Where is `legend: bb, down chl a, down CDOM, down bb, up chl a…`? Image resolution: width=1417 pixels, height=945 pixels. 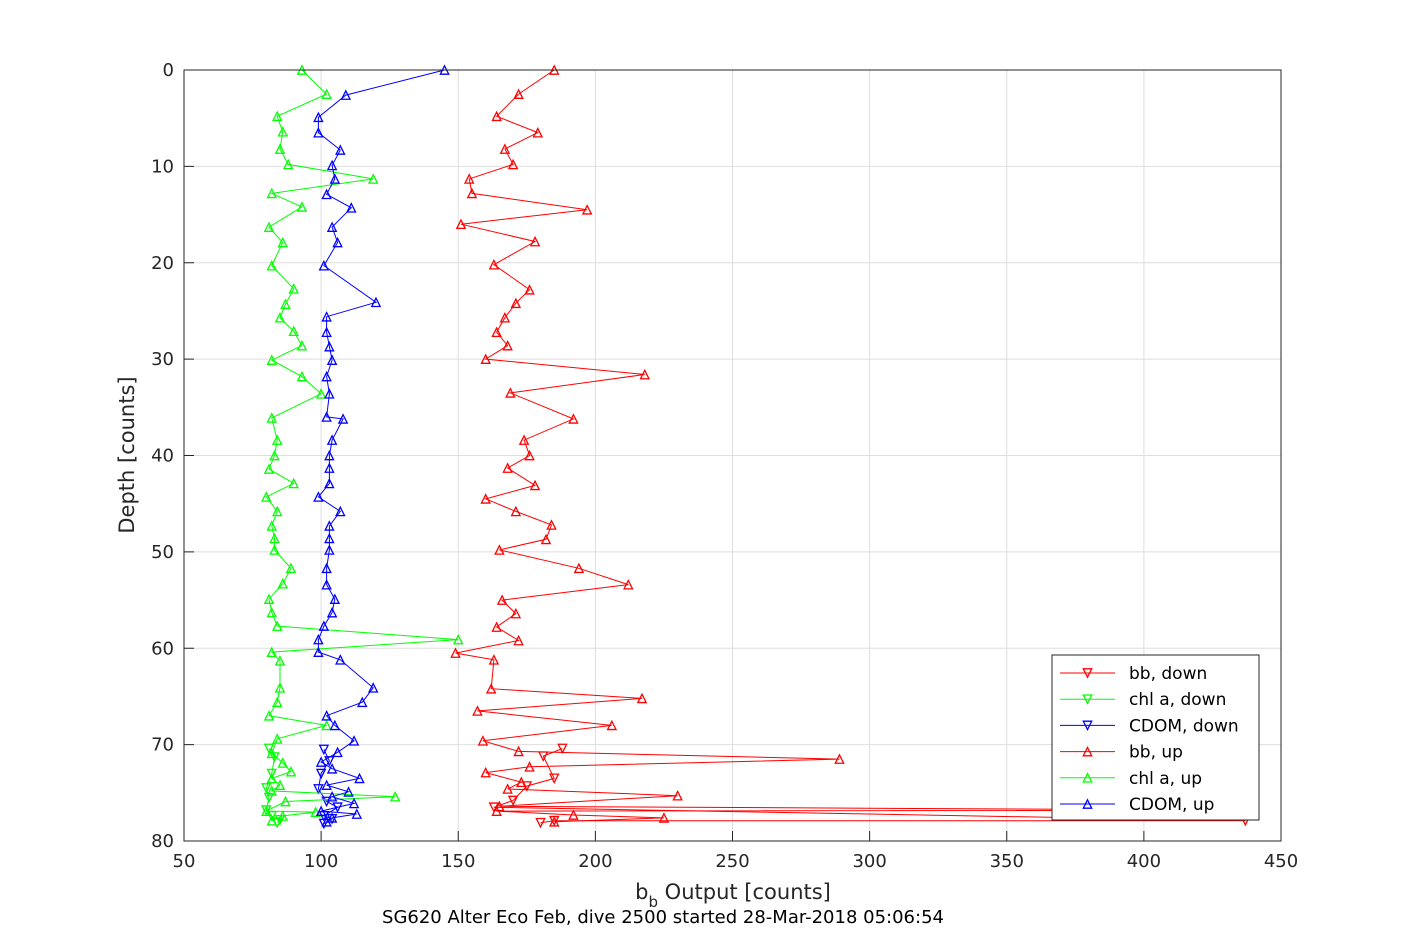
legend: bb, down chl a, down CDOM, down bb, up chl a… is located at coordinates (1155, 737).